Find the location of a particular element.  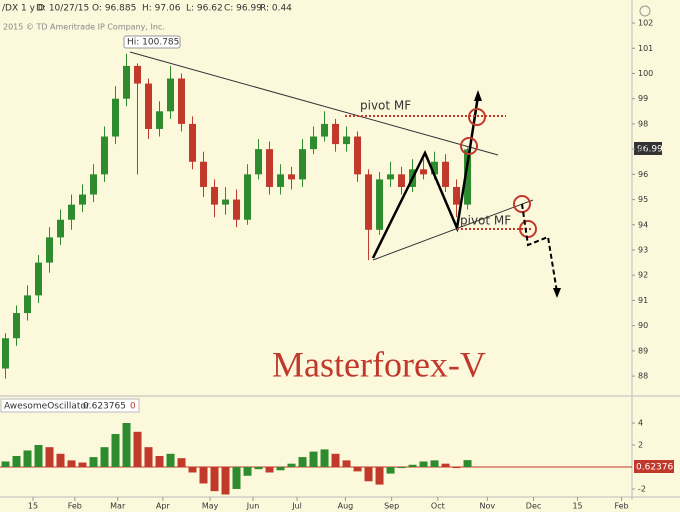

annotation: Hi: 100.785 is located at coordinates (153, 43).